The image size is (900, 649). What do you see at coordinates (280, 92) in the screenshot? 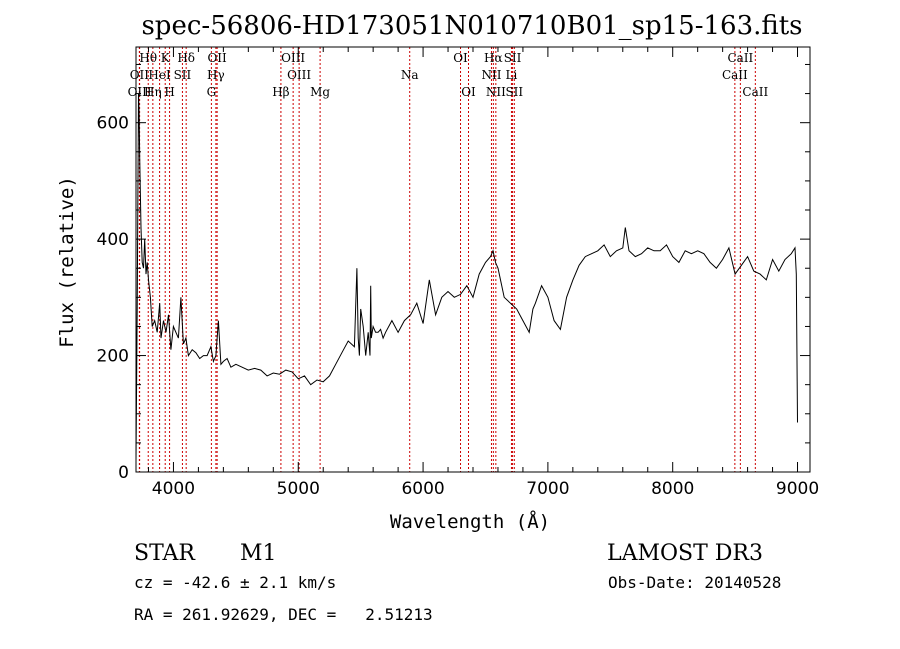
I see `spectral-line-label: Hβ` at bounding box center [280, 92].